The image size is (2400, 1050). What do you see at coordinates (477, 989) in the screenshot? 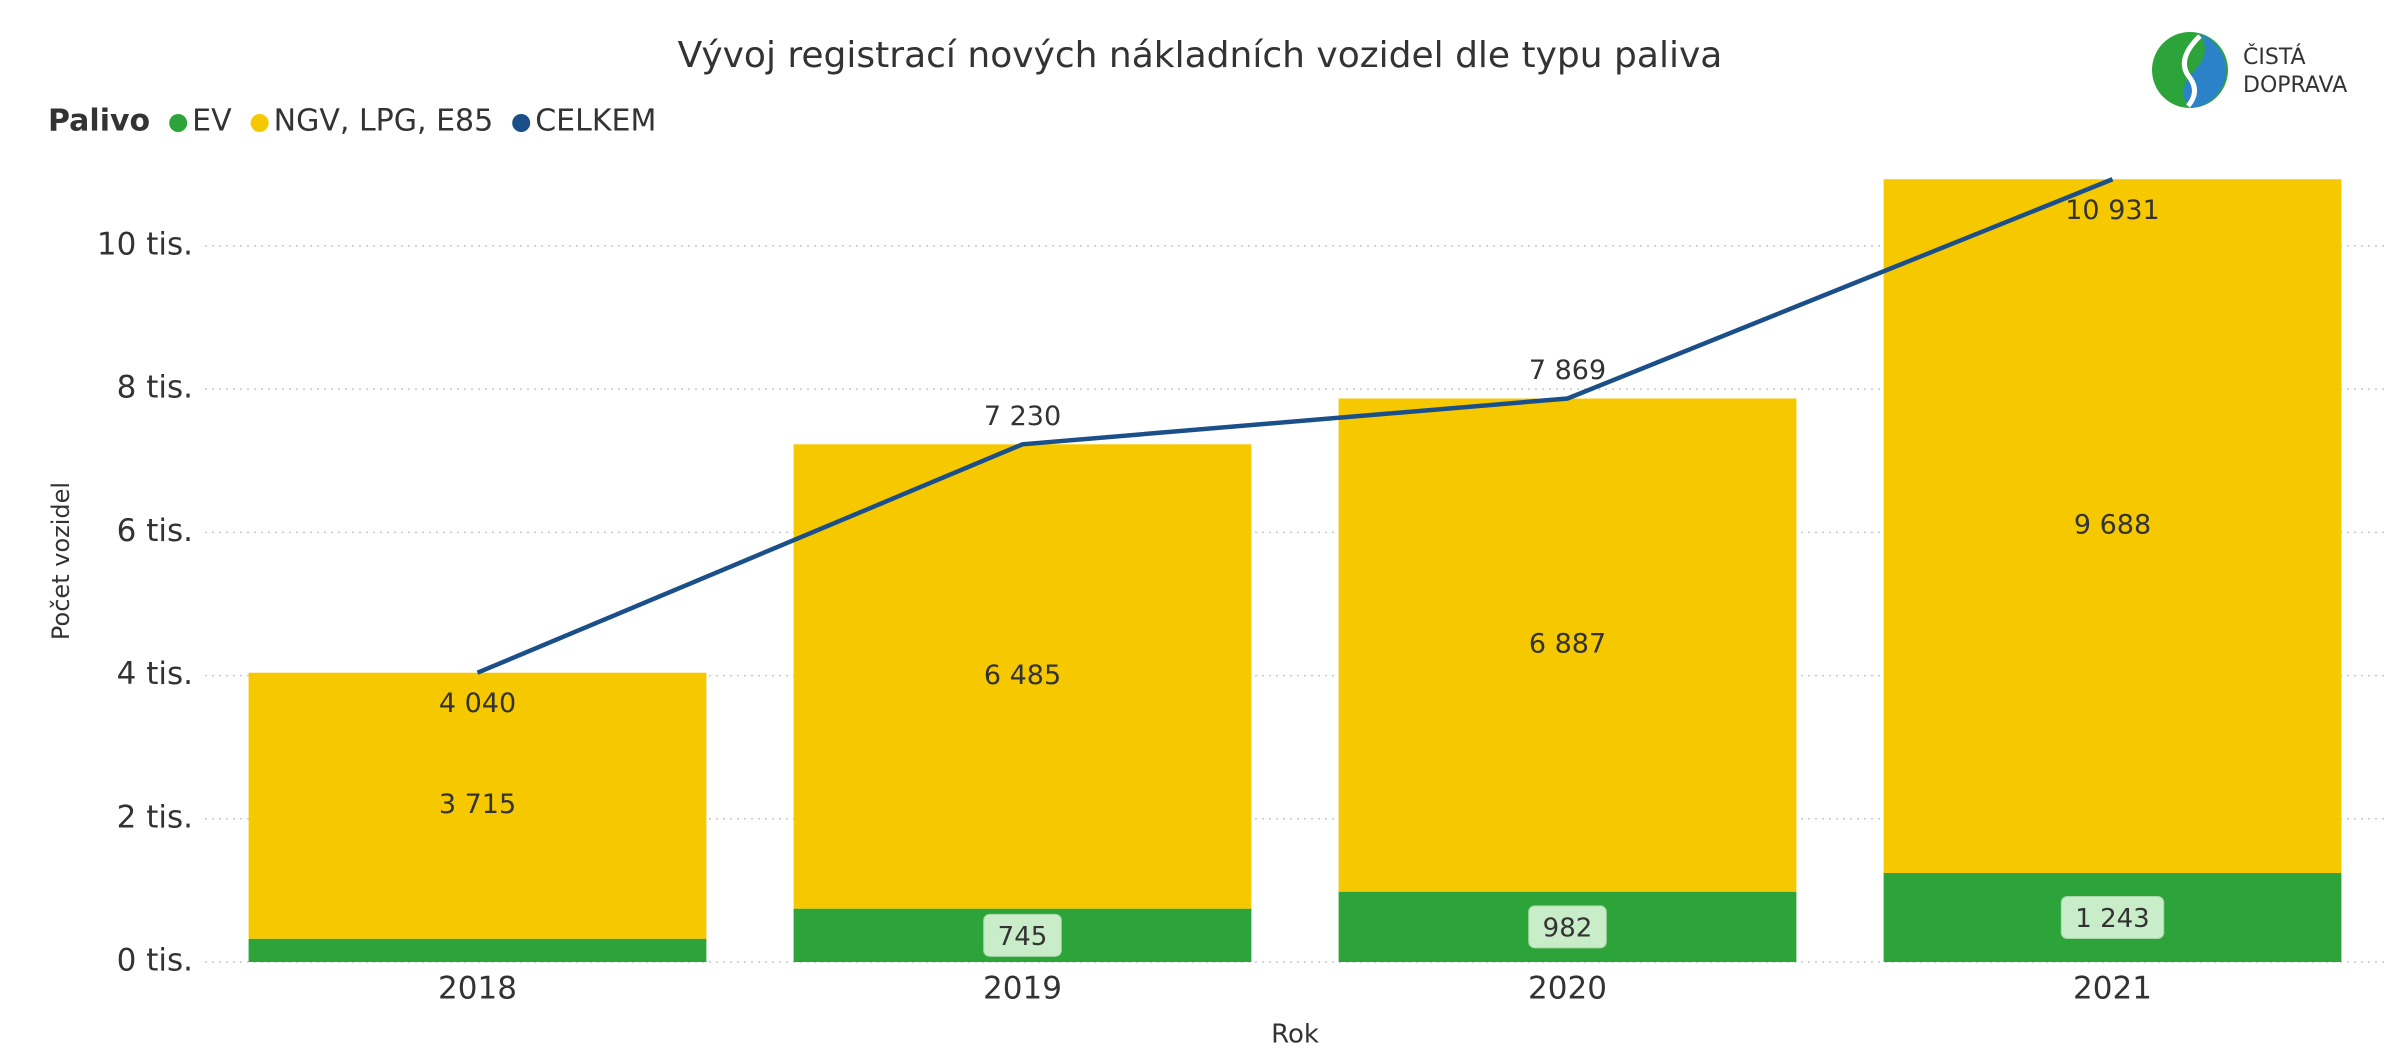
I see `x-tick-label: 2018` at bounding box center [477, 989].